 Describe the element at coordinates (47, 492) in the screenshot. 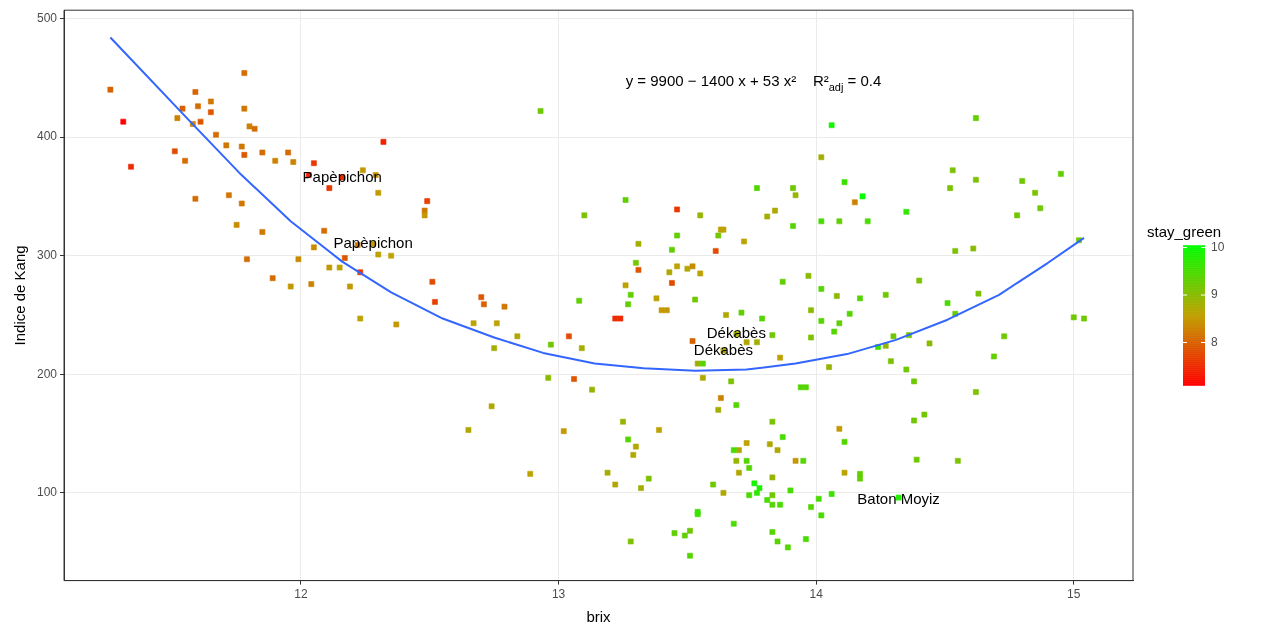

I see `y-tick-label: 100` at that location.